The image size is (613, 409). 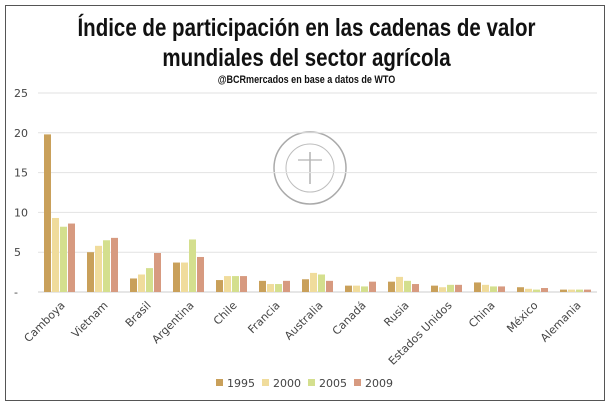 I want to click on legend-swatch-2009, so click(x=357, y=382).